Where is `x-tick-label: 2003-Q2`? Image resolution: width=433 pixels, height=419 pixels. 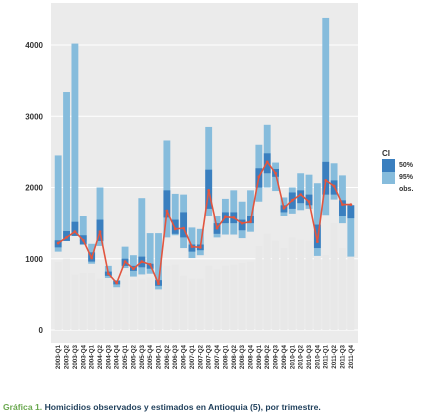 x-tick-label: 2003-Q2 is located at coordinates (67, 356).